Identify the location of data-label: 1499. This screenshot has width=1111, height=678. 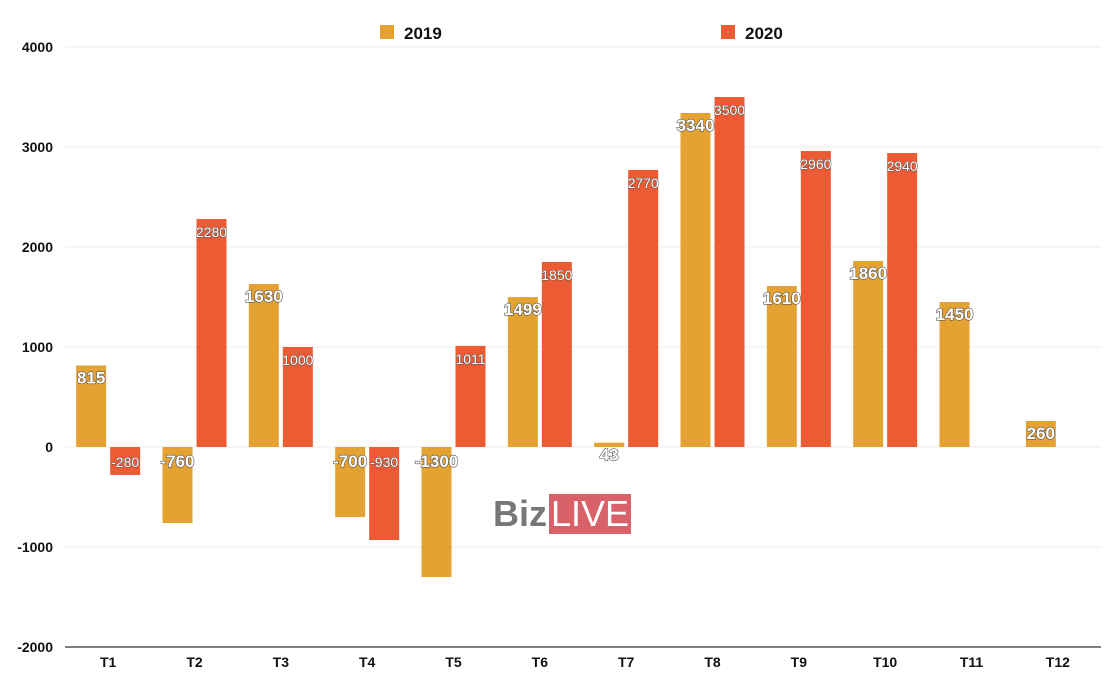
(523, 309).